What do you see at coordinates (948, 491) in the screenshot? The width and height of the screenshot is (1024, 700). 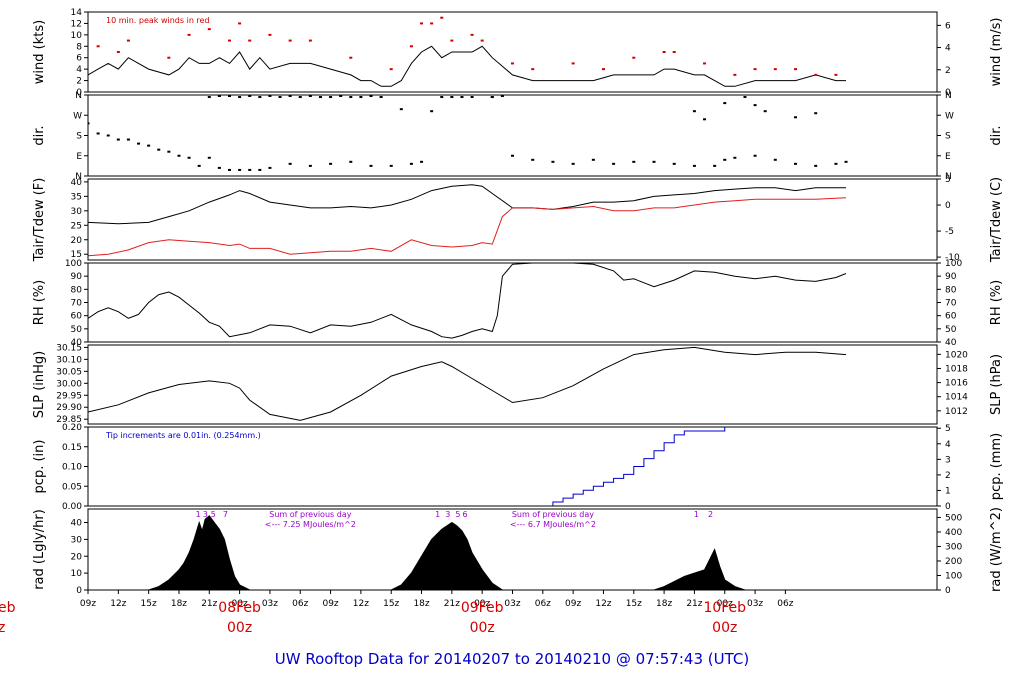 I see `ytick-label-right: 1` at bounding box center [948, 491].